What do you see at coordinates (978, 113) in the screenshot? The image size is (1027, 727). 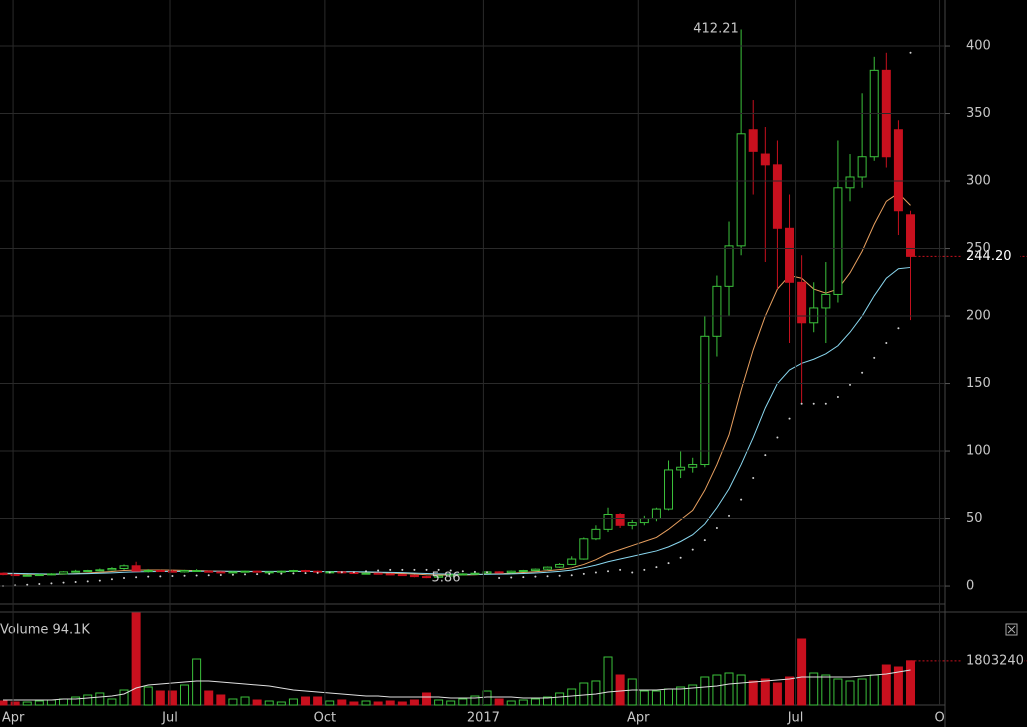 I see `y-tick-label: 350` at bounding box center [978, 113].